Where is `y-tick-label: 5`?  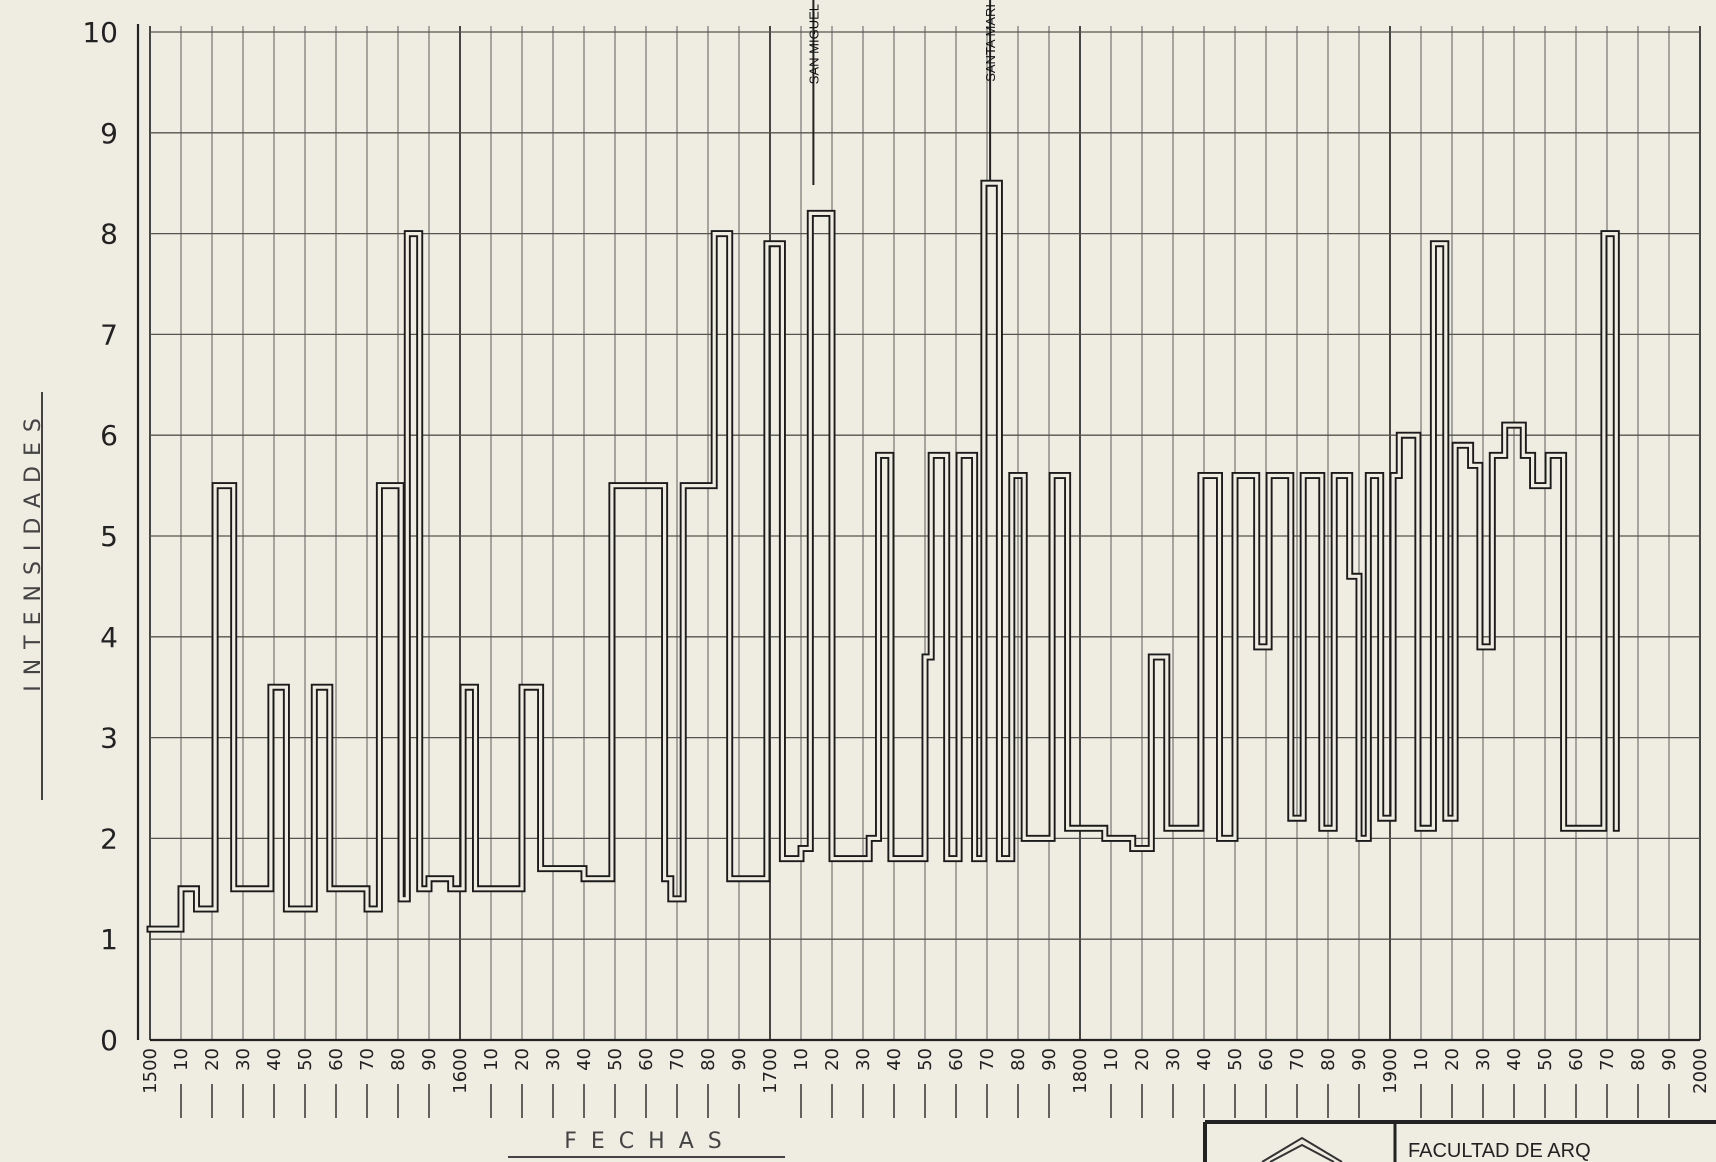
y-tick-label: 5 is located at coordinates (109, 536).